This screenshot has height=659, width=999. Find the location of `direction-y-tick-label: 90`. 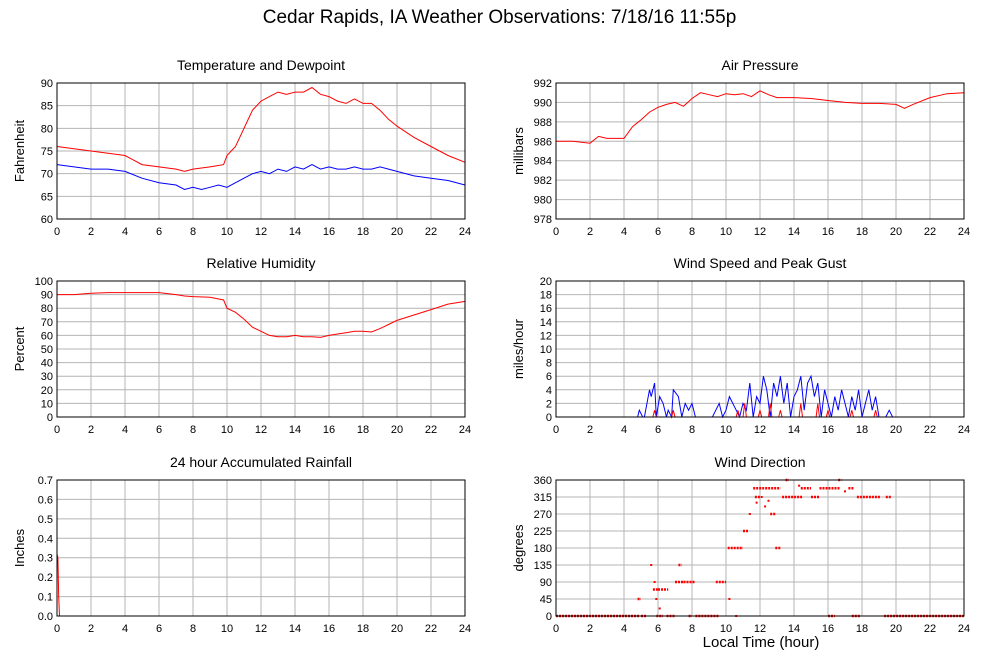

direction-y-tick-label: 90 is located at coordinates (546, 583).